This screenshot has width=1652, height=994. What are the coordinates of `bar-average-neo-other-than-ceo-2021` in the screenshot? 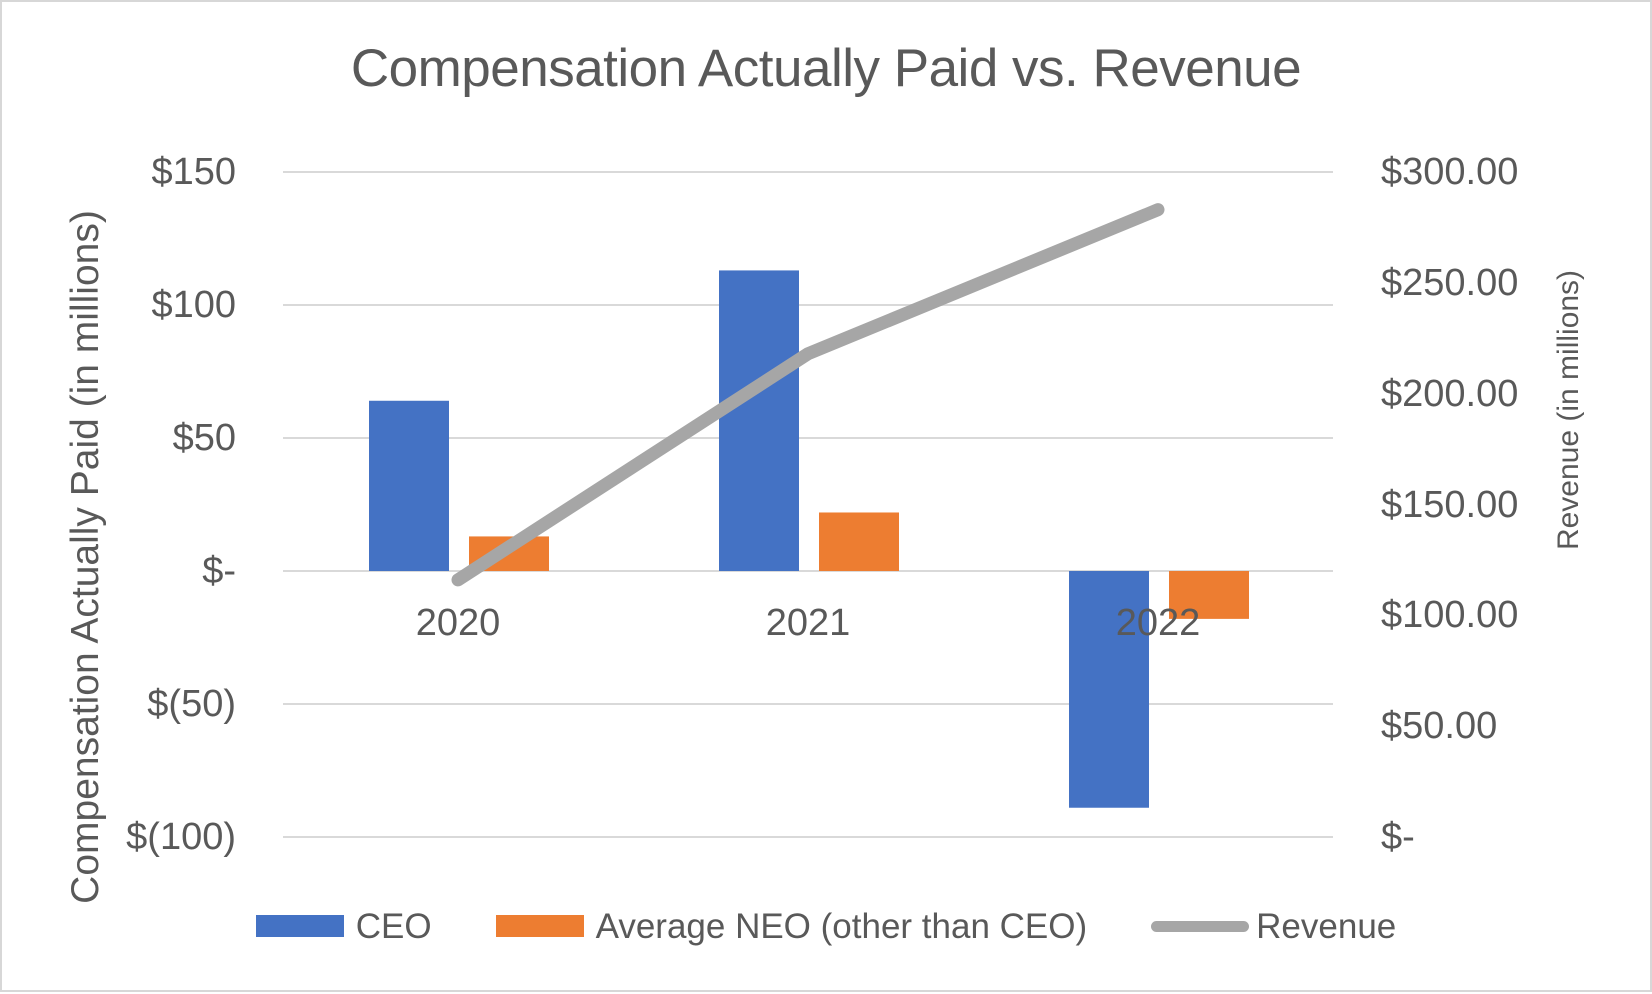 It's located at (859, 541).